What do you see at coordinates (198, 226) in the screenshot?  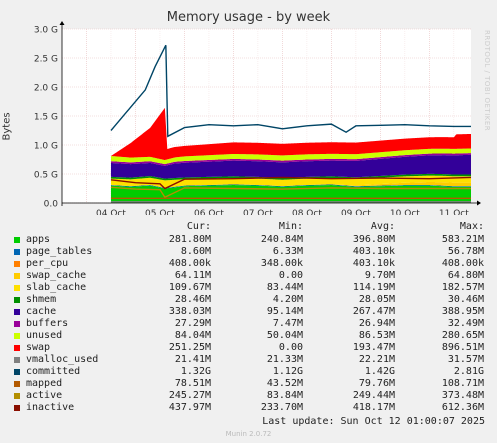 I see `header-cur: Cur:` at bounding box center [198, 226].